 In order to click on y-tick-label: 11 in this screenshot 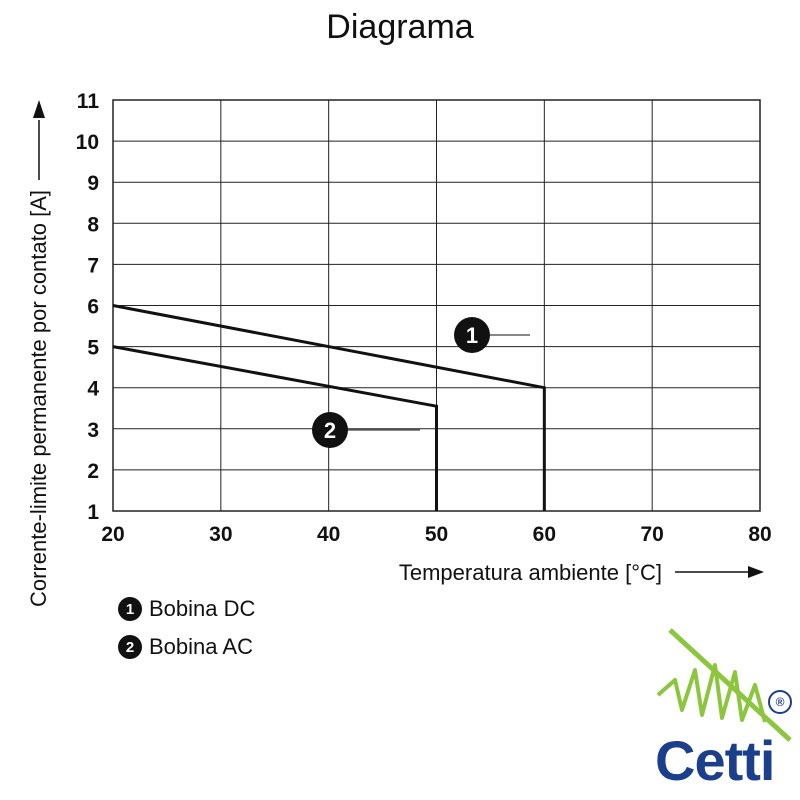, I will do `click(88, 101)`.